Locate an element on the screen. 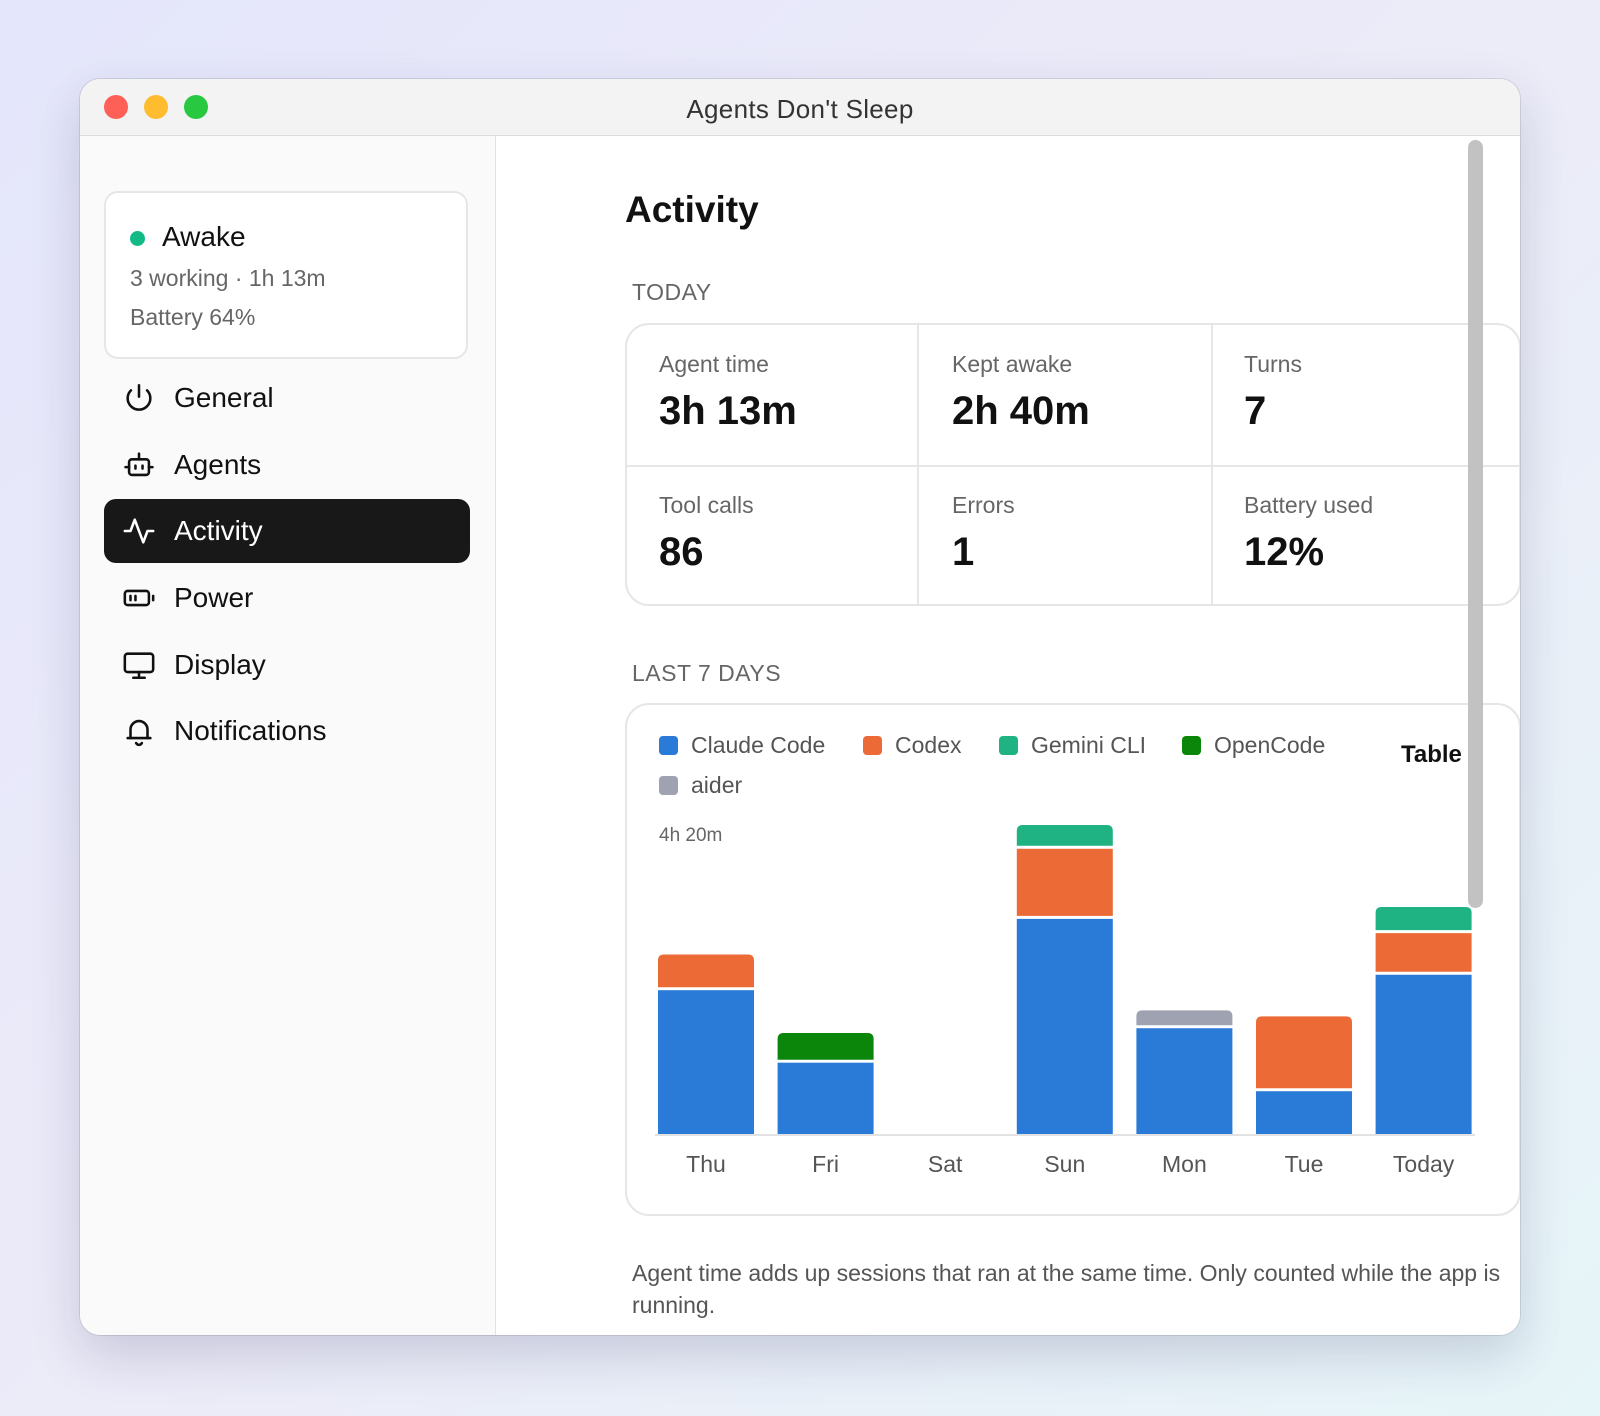  bar-mon-claude-code is located at coordinates (1184, 1081).